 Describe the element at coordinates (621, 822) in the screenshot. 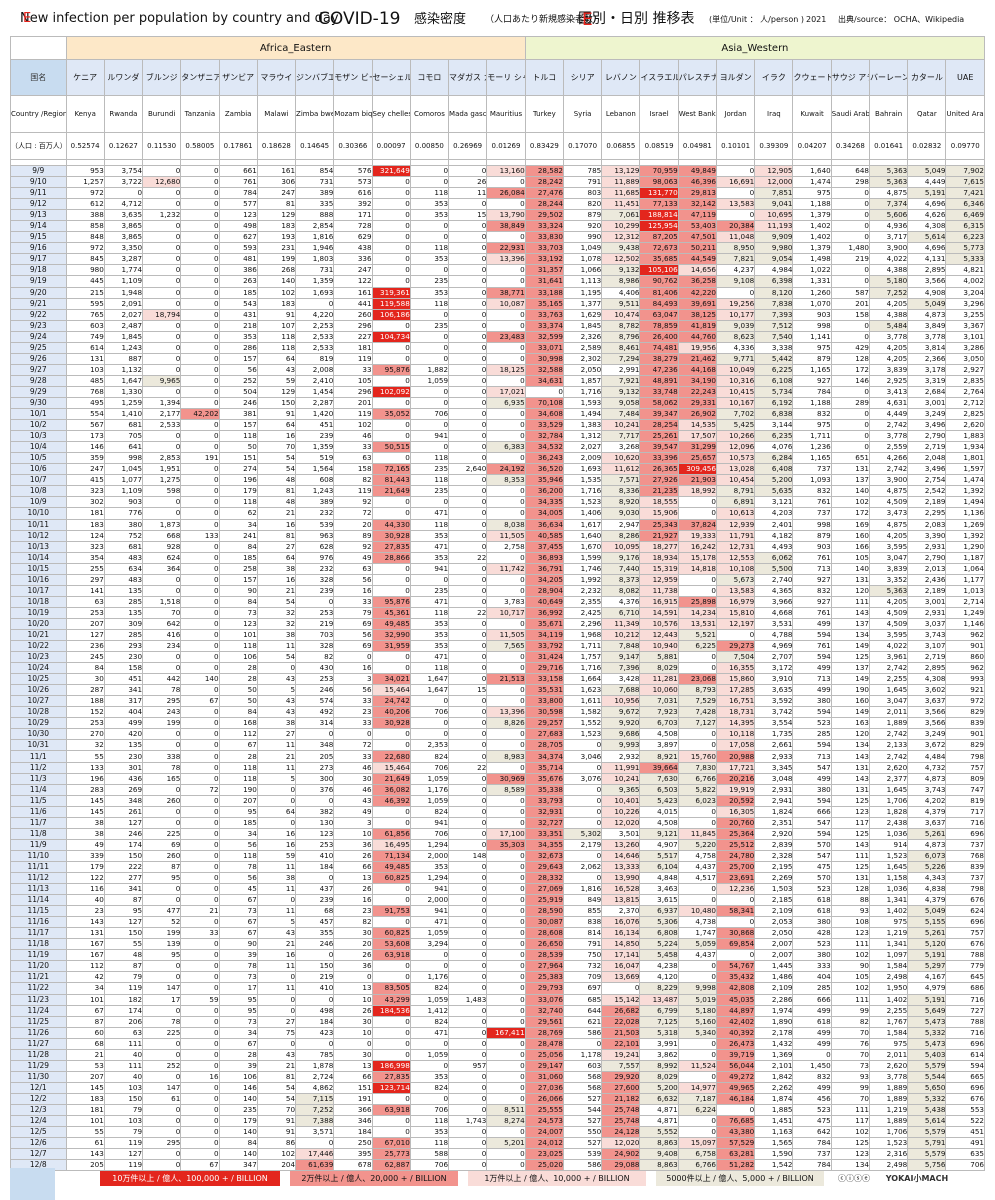

I see `value-cell: 12,020` at that location.